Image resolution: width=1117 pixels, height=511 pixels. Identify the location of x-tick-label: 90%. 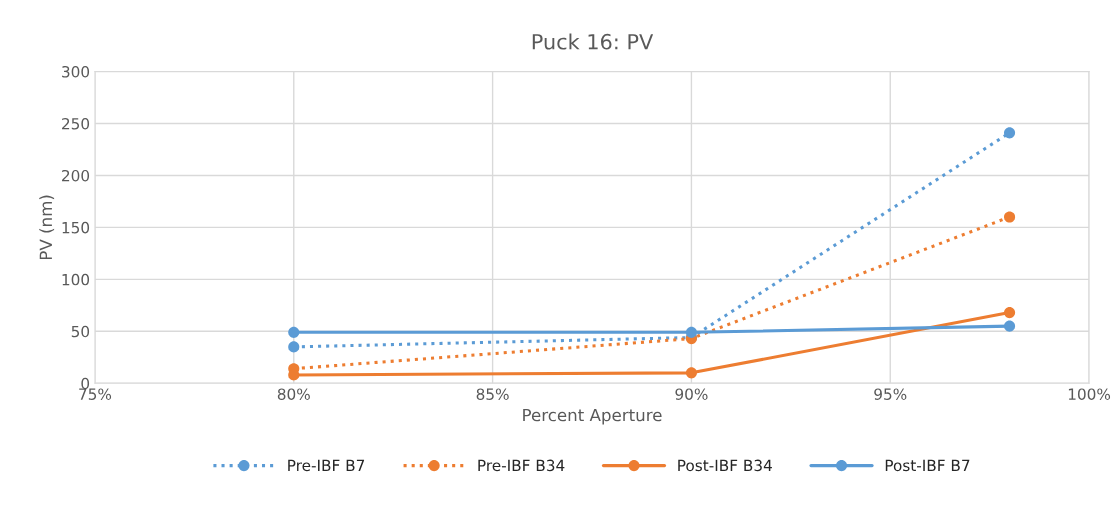
(691, 394).